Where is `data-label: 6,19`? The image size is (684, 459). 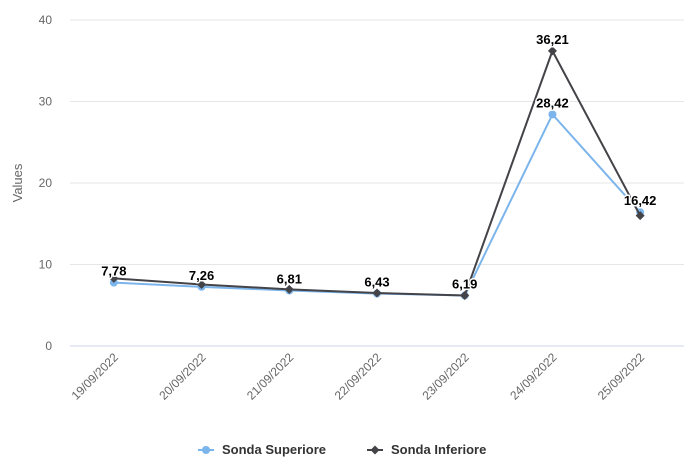 data-label: 6,19 is located at coordinates (464, 284).